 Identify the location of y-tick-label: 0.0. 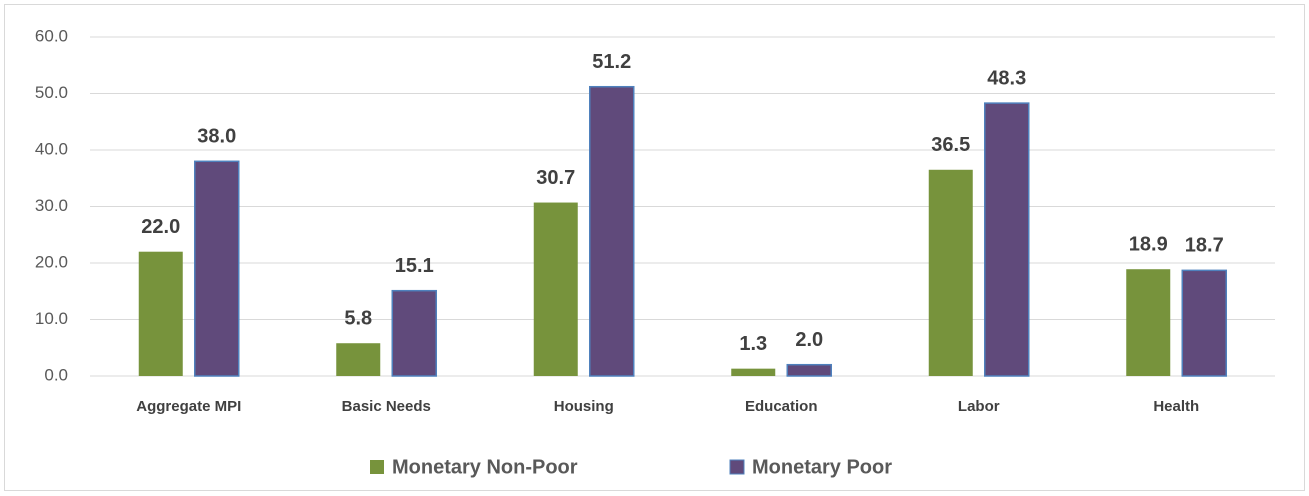
(56, 374).